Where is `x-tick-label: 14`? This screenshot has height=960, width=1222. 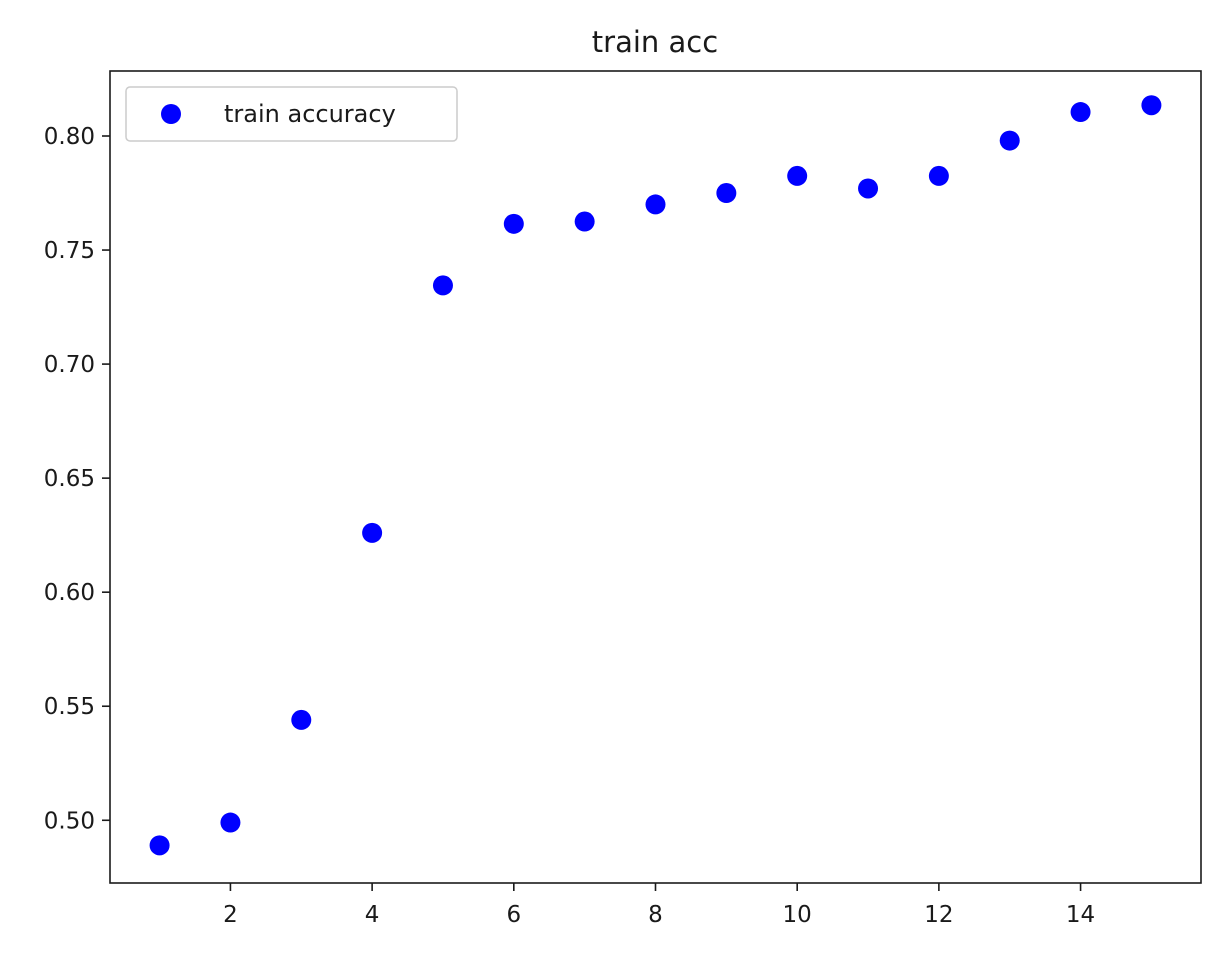
x-tick-label: 14 is located at coordinates (1080, 915).